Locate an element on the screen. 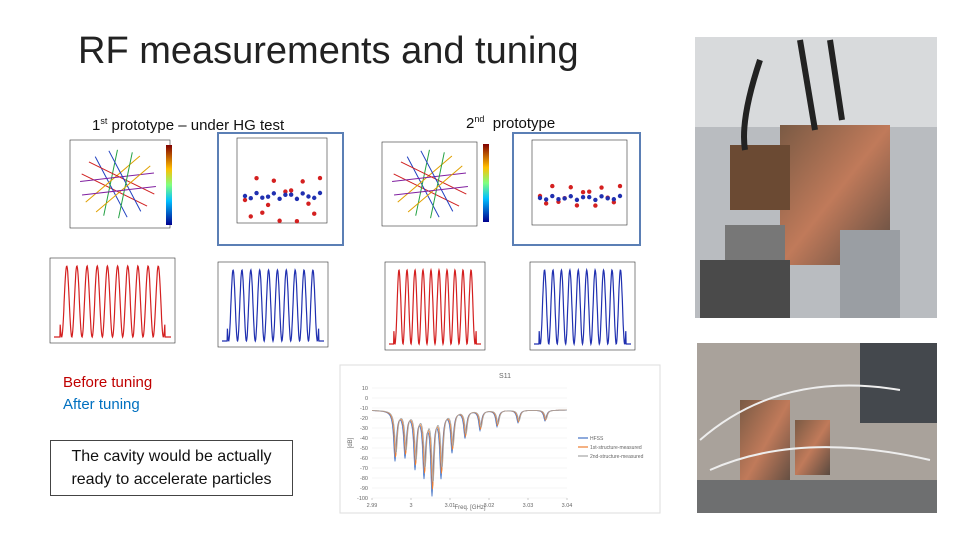  s11-title: S11 is located at coordinates (505, 376).